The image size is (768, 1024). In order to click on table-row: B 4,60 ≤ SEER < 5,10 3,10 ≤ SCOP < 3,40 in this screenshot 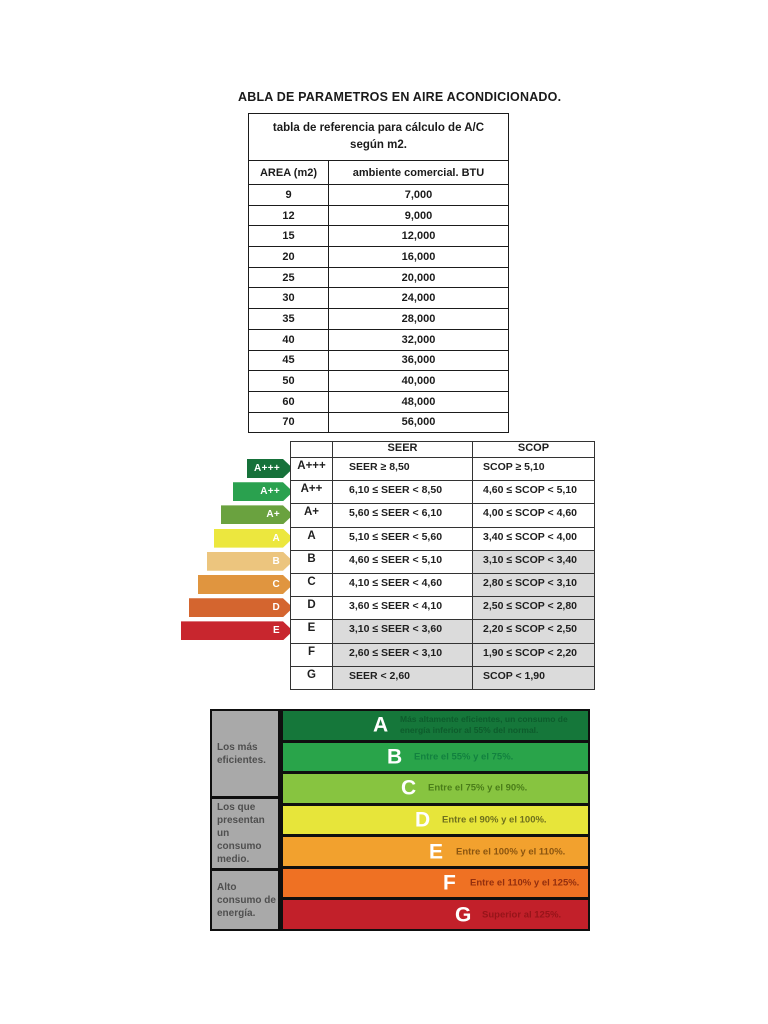, I will do `click(442, 561)`.